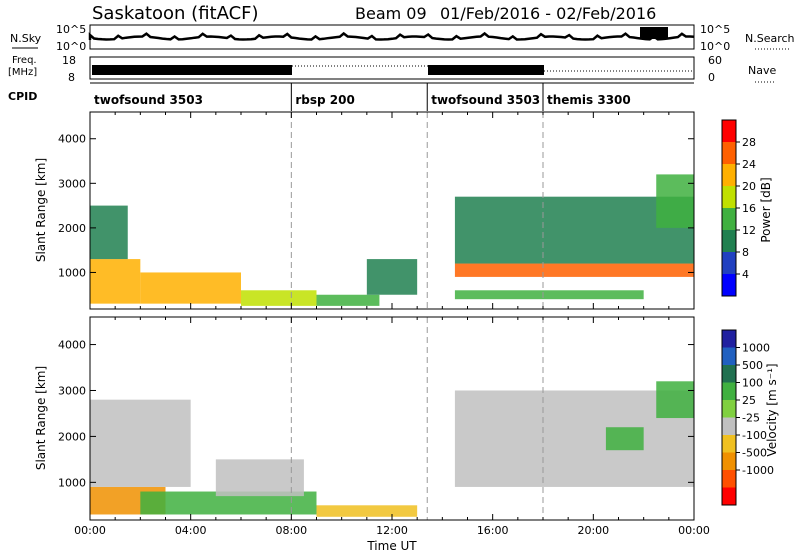 This screenshot has height=554, width=800. What do you see at coordinates (493, 530) in the screenshot?
I see `x-tick-label: 16:00` at bounding box center [493, 530].